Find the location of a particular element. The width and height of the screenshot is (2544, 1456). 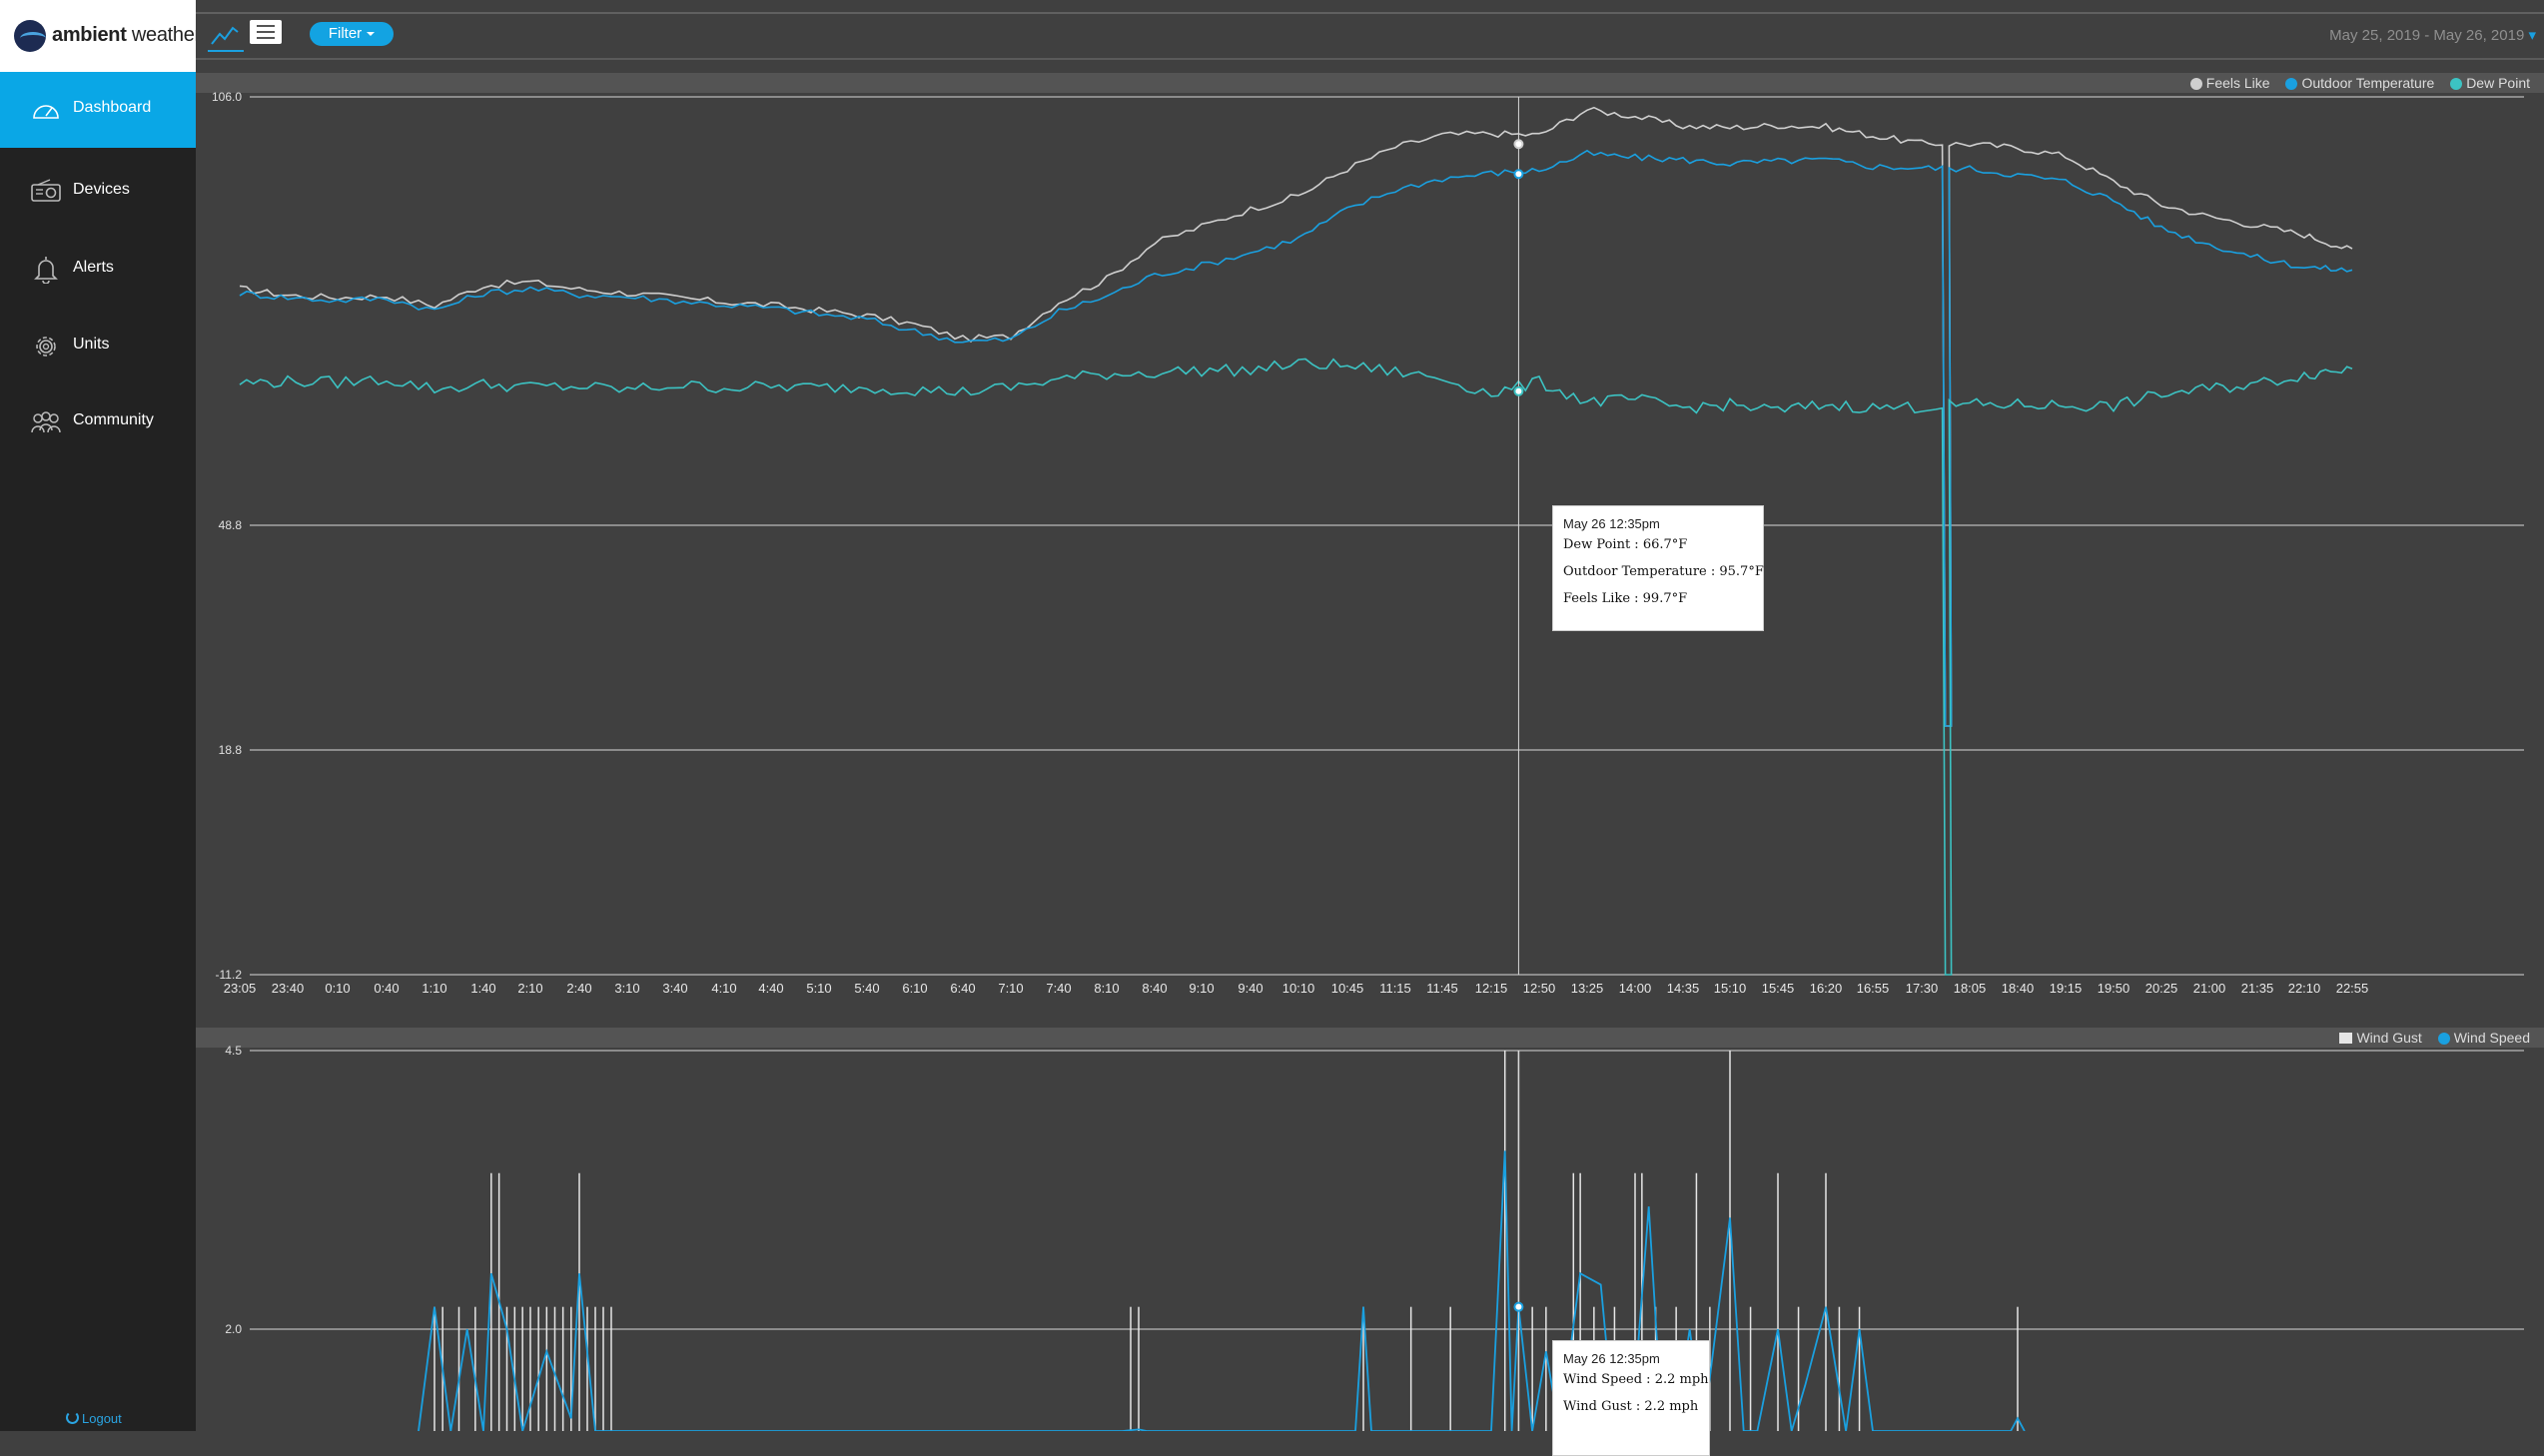

x-tick-label: 8:40 is located at coordinates (1154, 989).